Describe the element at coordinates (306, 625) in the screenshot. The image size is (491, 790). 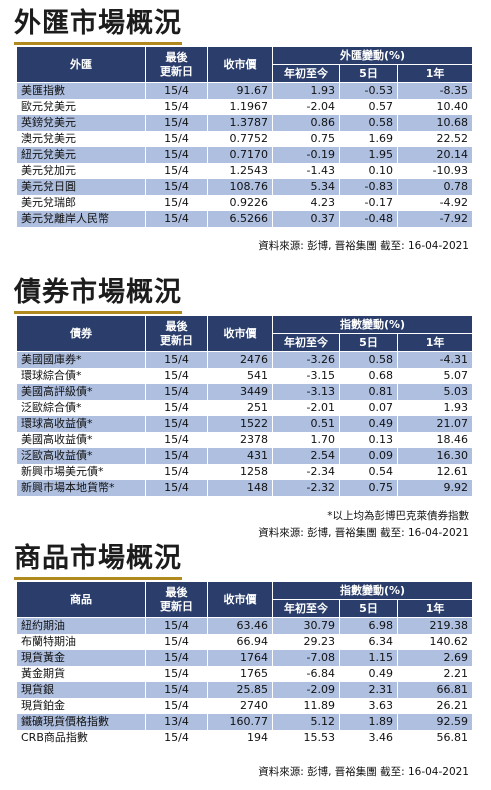
I see `commodity-cell-ytd: 30.79` at that location.